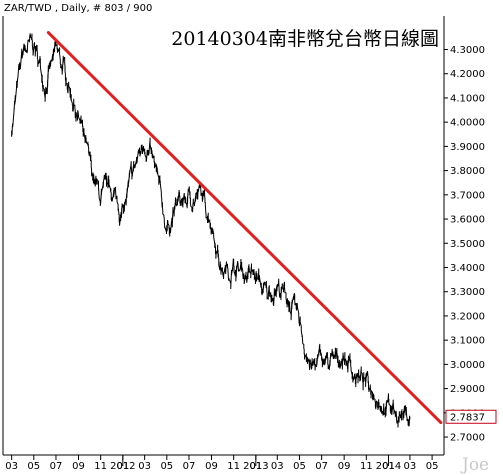  I want to click on y-tick-label: 3.3000, so click(467, 292).